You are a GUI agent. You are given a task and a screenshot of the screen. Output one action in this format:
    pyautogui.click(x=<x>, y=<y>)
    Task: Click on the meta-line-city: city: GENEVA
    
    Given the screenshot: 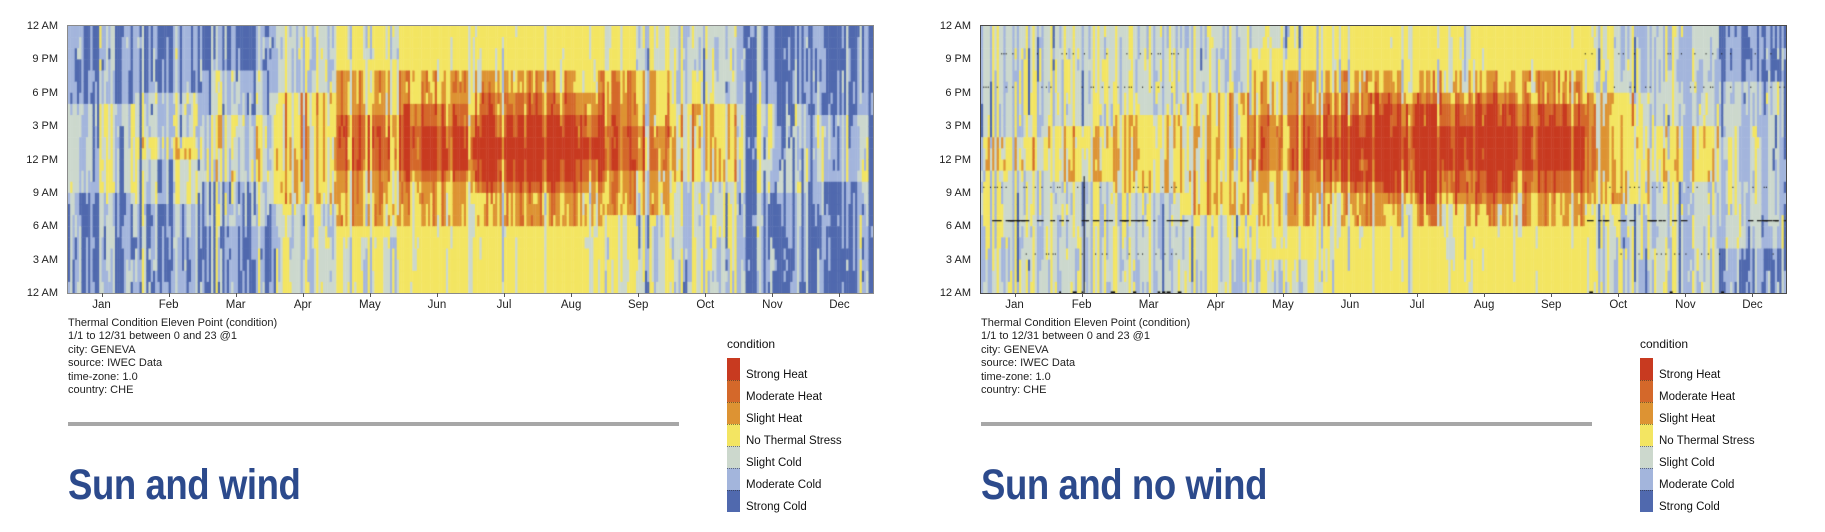 What is the action you would take?
    pyautogui.click(x=102, y=349)
    